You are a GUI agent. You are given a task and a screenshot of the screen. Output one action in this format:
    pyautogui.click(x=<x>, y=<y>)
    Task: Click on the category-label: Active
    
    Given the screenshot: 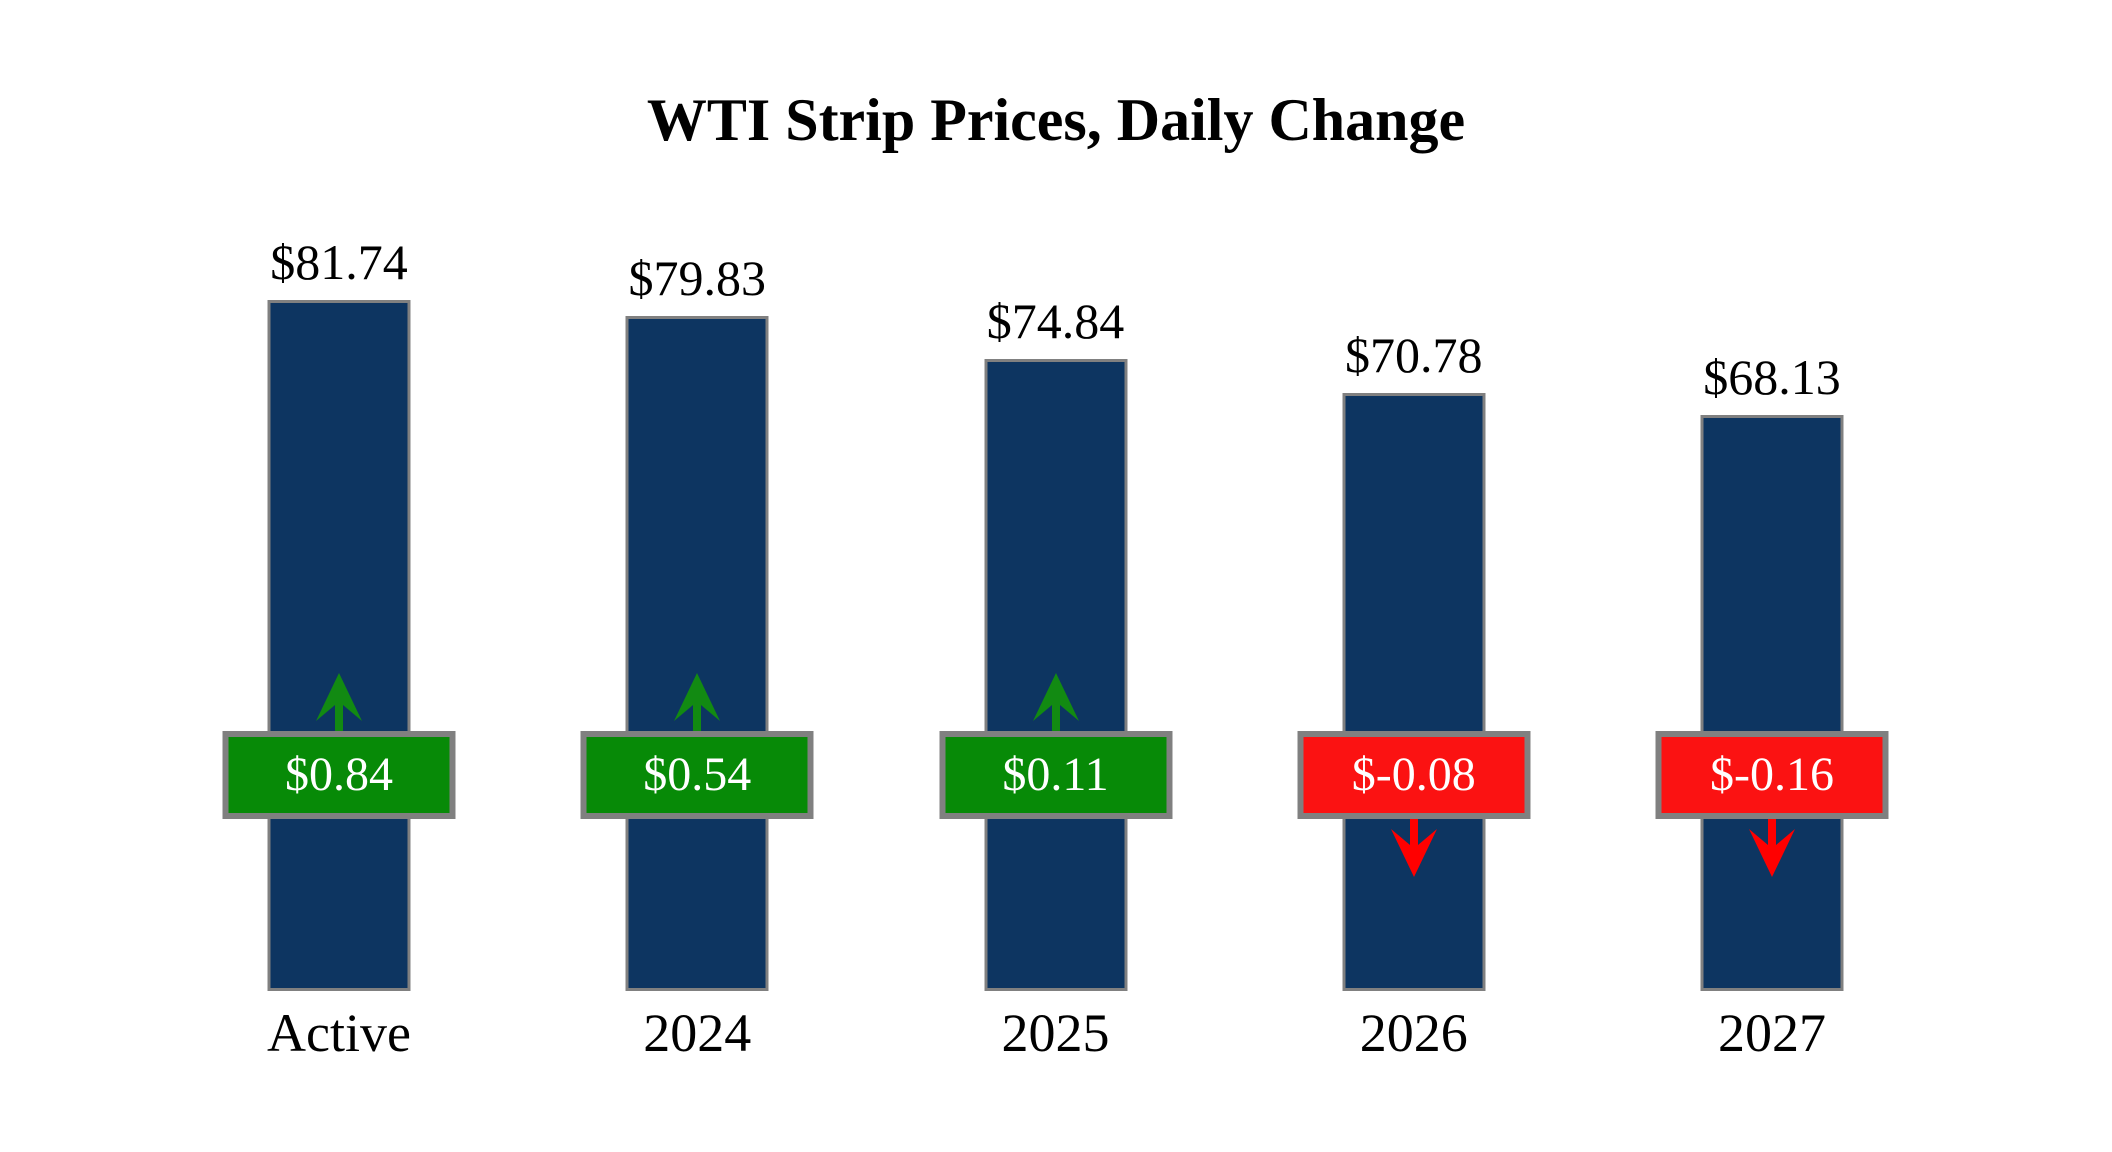 What is the action you would take?
    pyautogui.click(x=339, y=1033)
    